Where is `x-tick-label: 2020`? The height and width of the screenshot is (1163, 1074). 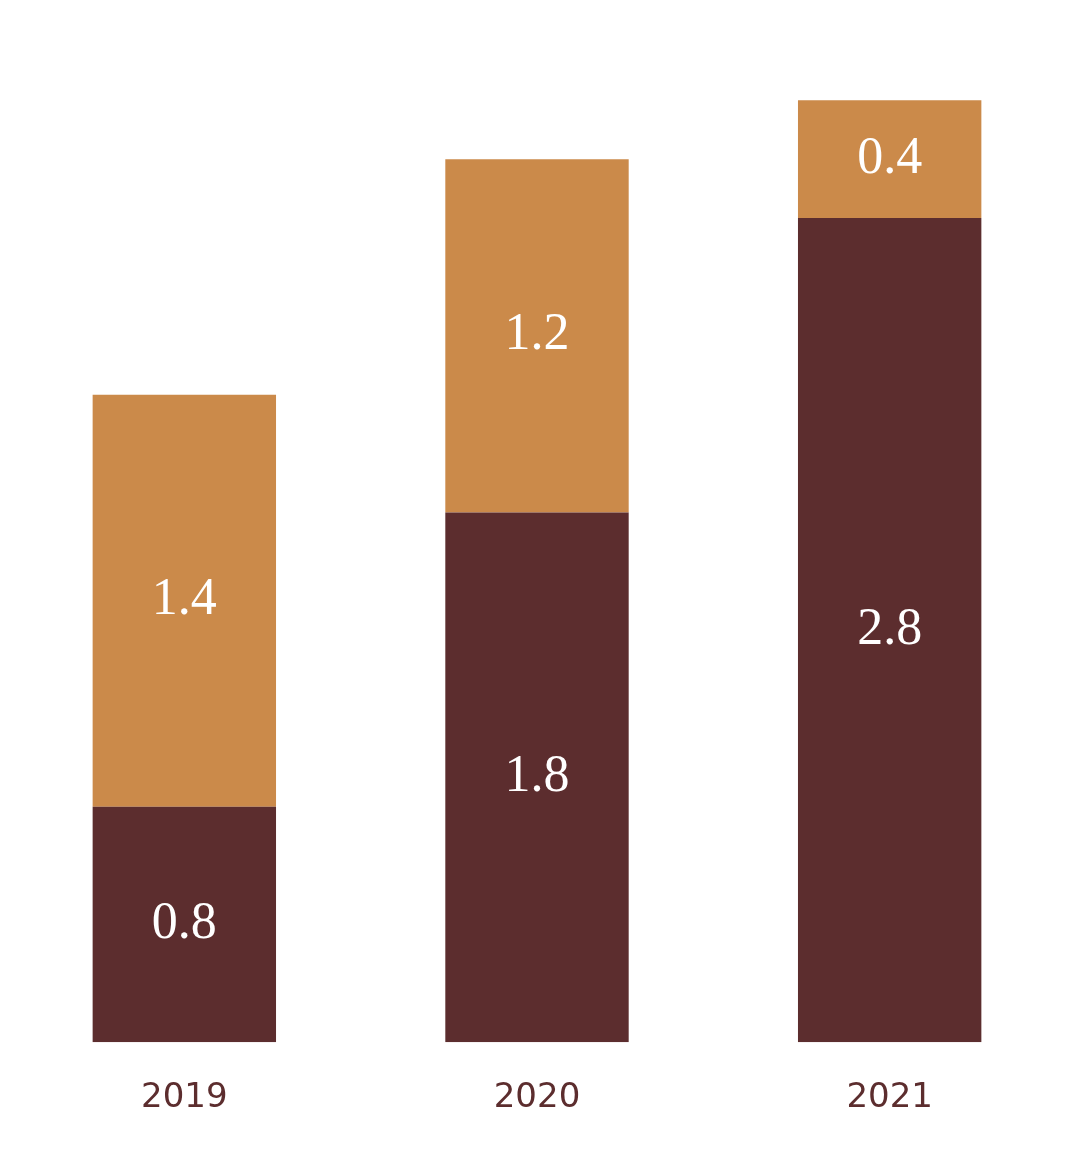 x-tick-label: 2020 is located at coordinates (537, 1095).